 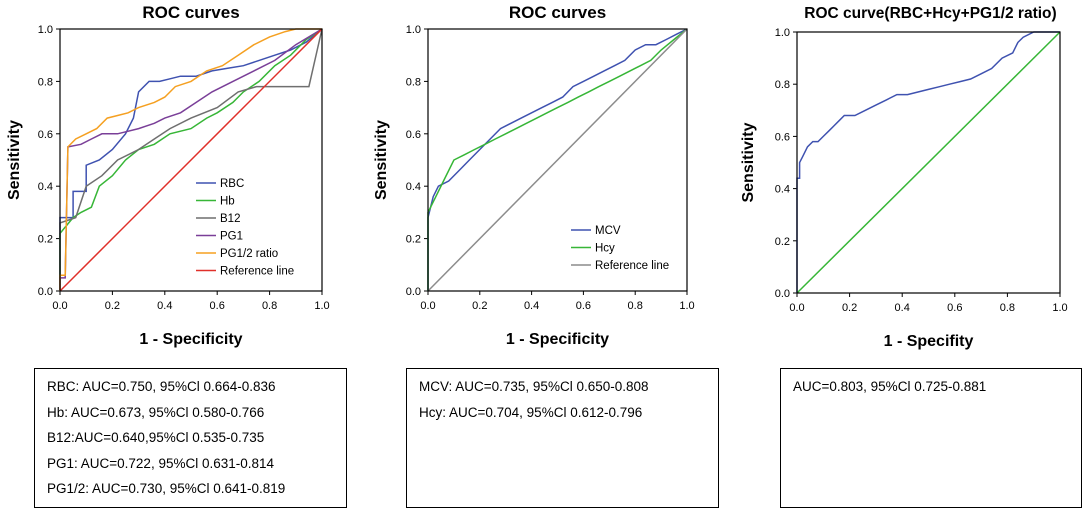 I want to click on legend-entry: PG1, so click(x=231, y=237).